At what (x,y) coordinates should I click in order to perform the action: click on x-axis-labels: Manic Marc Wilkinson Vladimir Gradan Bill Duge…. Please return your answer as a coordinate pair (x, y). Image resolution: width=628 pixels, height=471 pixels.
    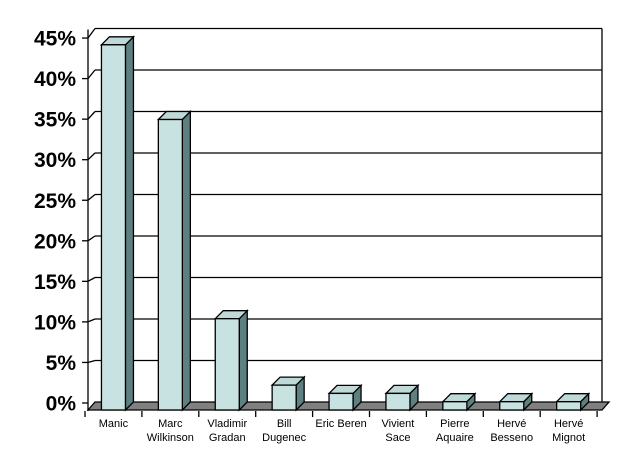
    Looking at the image, I should click on (342, 431).